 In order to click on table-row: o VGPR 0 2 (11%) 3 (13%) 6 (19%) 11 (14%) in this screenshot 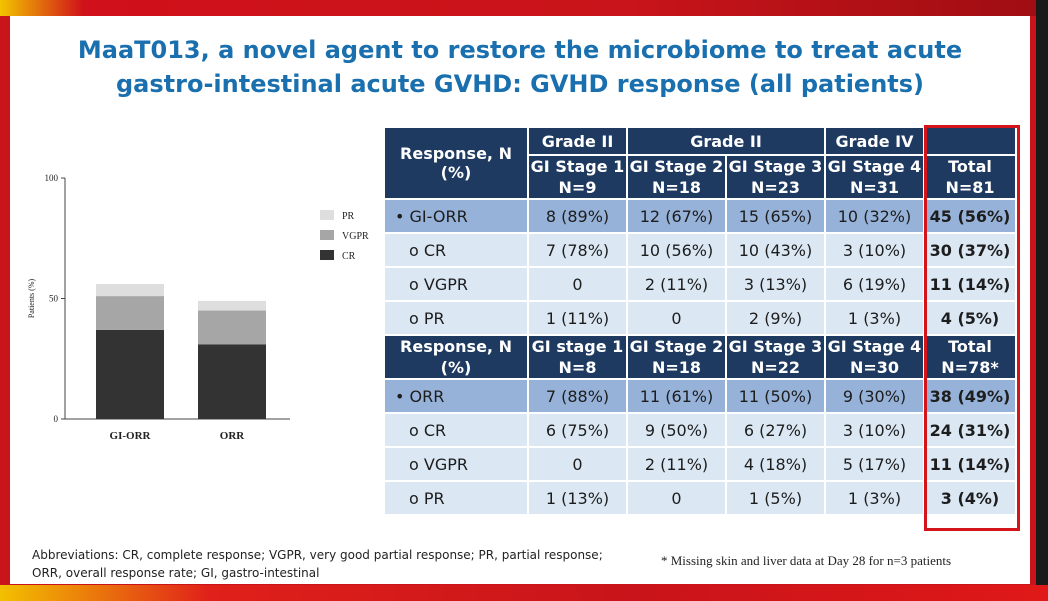, I will do `click(700, 284)`.